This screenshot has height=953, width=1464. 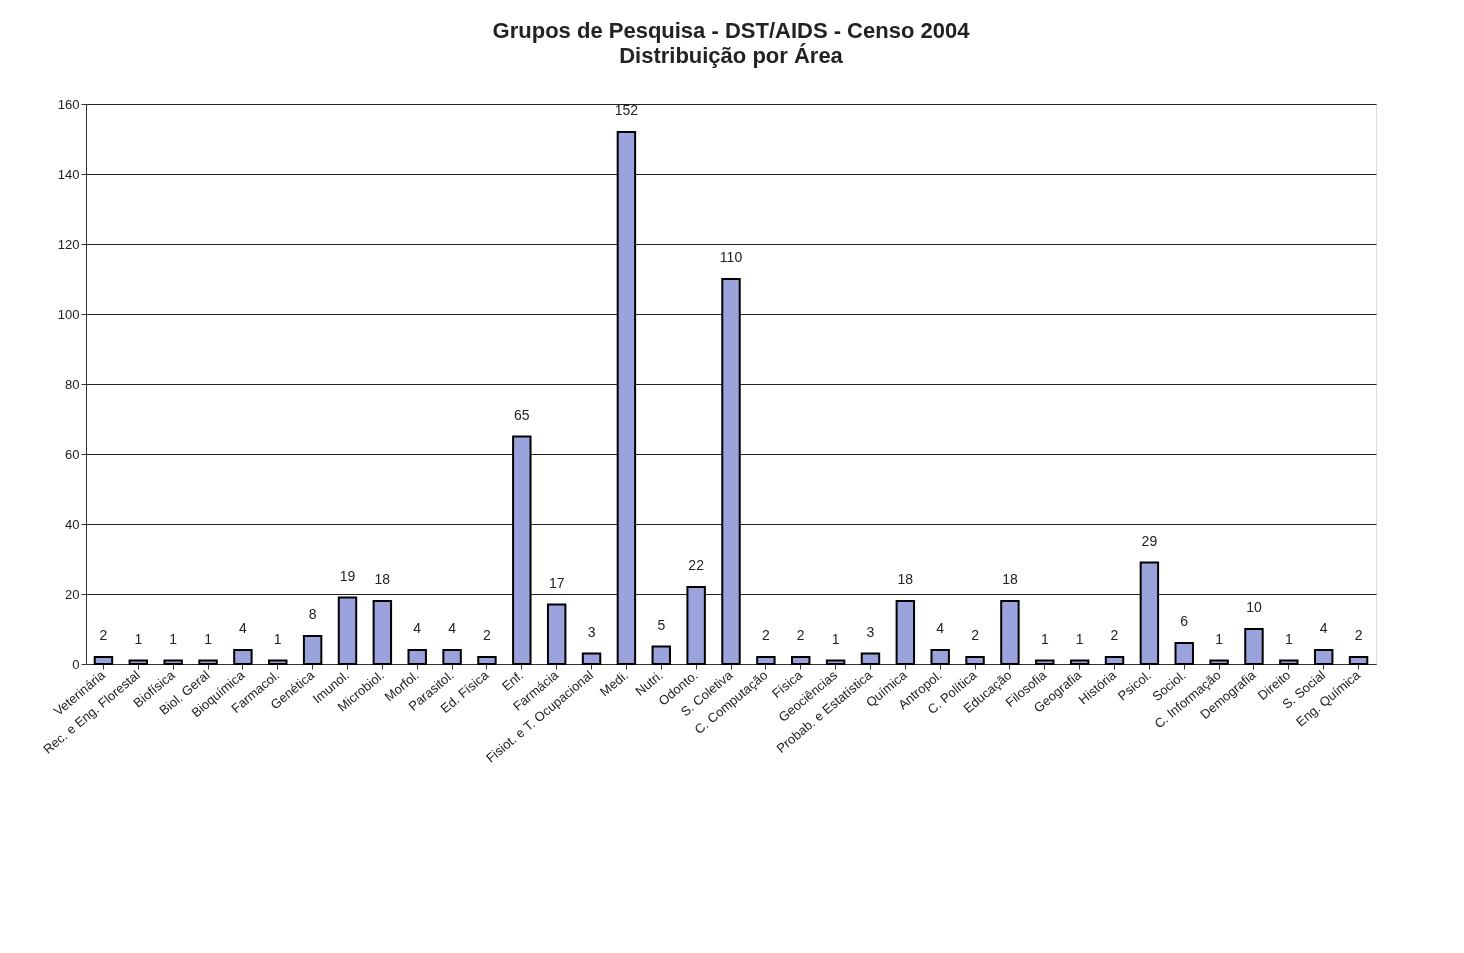 I want to click on data-label: 6, so click(x=1184, y=621).